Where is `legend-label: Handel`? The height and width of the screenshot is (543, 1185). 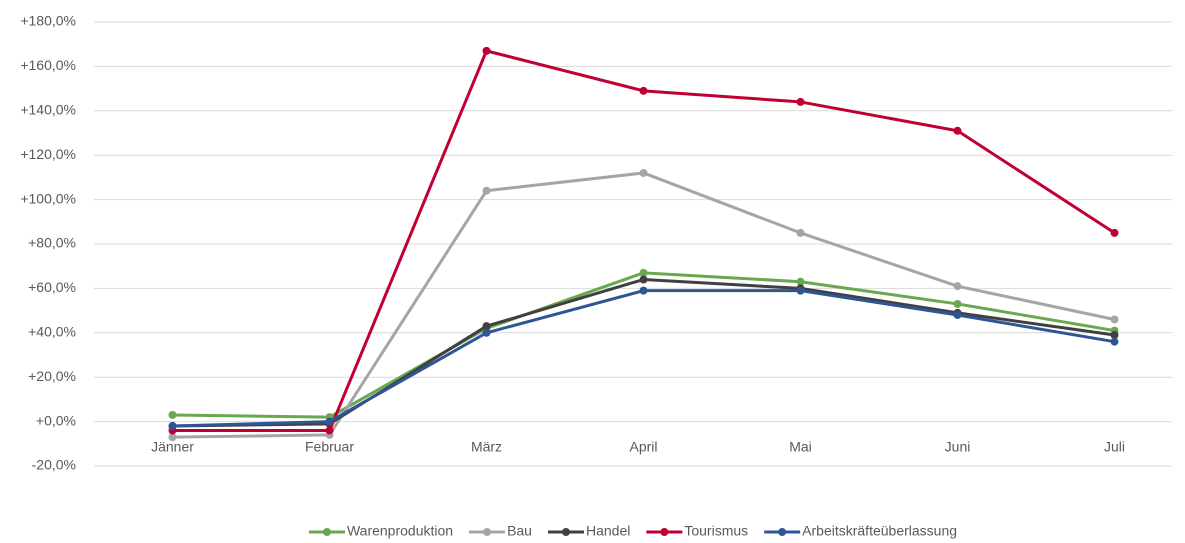 legend-label: Handel is located at coordinates (608, 531).